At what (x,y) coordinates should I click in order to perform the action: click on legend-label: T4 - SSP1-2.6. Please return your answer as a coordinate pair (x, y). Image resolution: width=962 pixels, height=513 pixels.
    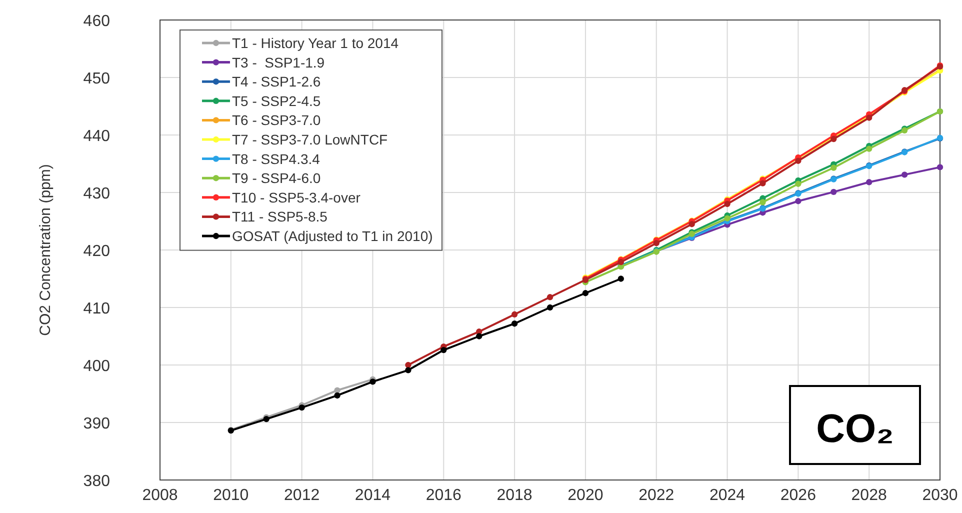
    Looking at the image, I should click on (276, 82).